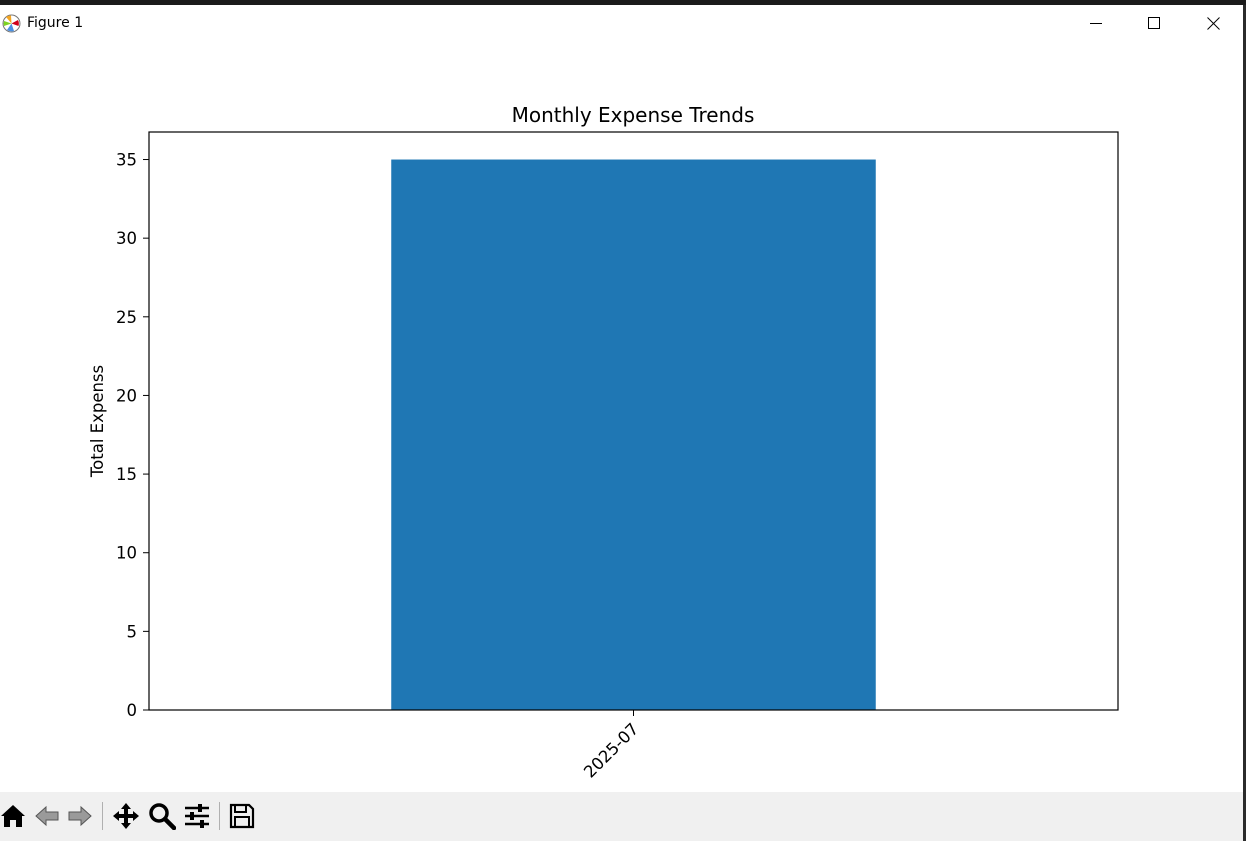 The image size is (1246, 841). What do you see at coordinates (126, 238) in the screenshot?
I see `y-tick-label: 30` at bounding box center [126, 238].